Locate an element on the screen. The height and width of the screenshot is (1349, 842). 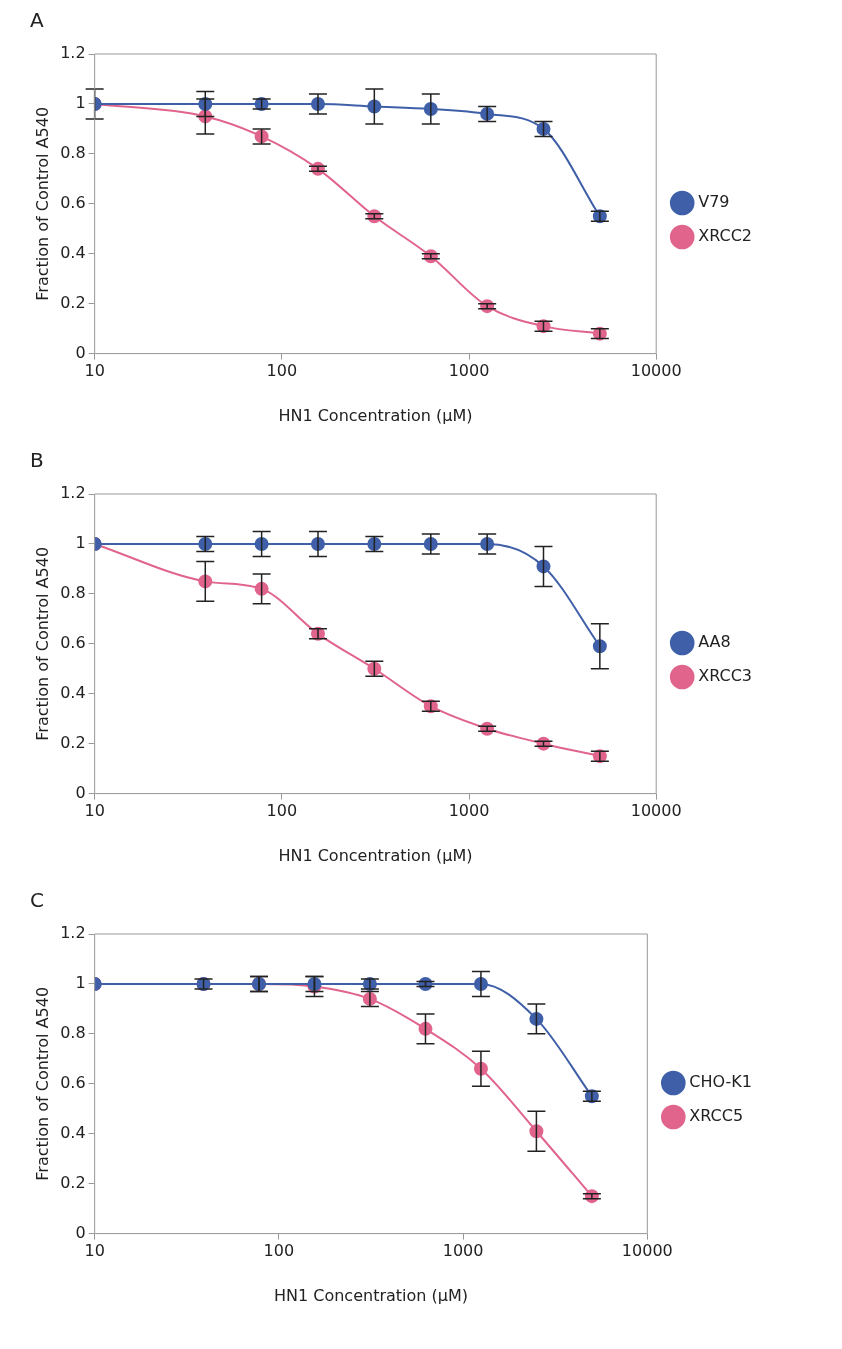
chart-title: C is located at coordinates (37, 900).